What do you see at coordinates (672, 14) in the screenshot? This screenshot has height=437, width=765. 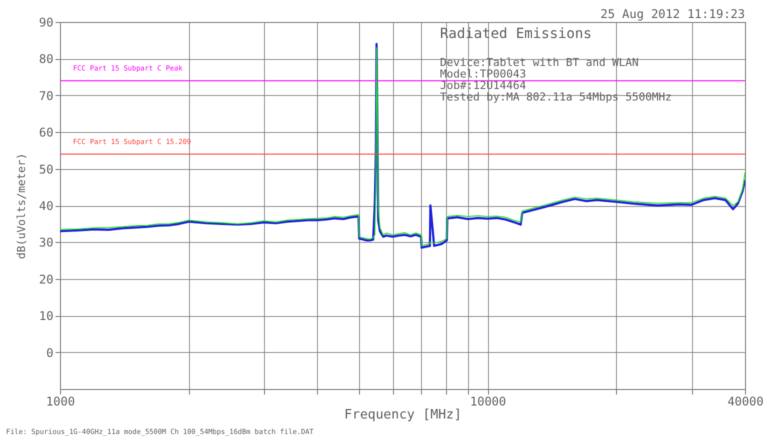 I see `chart-subtitle: 25 Aug 2012 11:19:23` at bounding box center [672, 14].